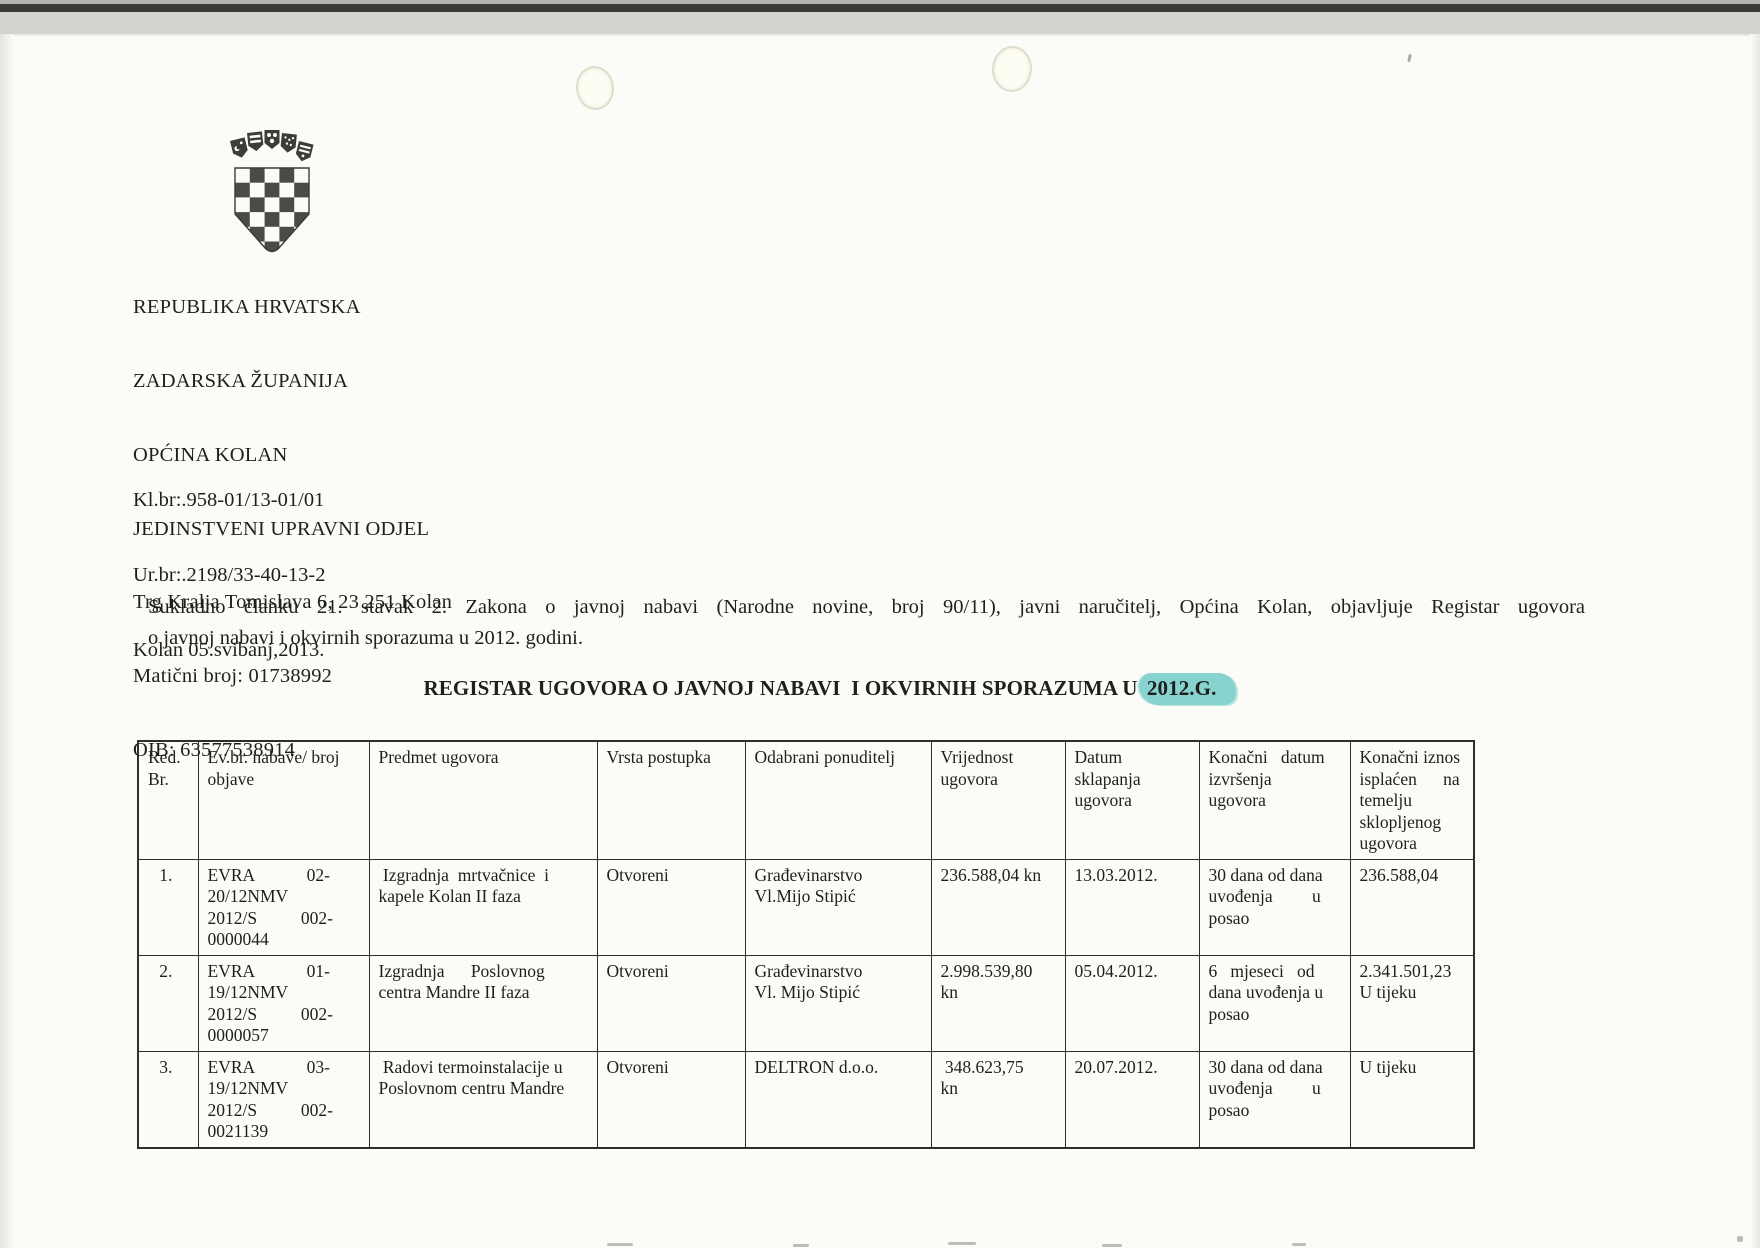 The width and height of the screenshot is (1760, 1248). I want to click on scan-edge-gray, so click(880, 23).